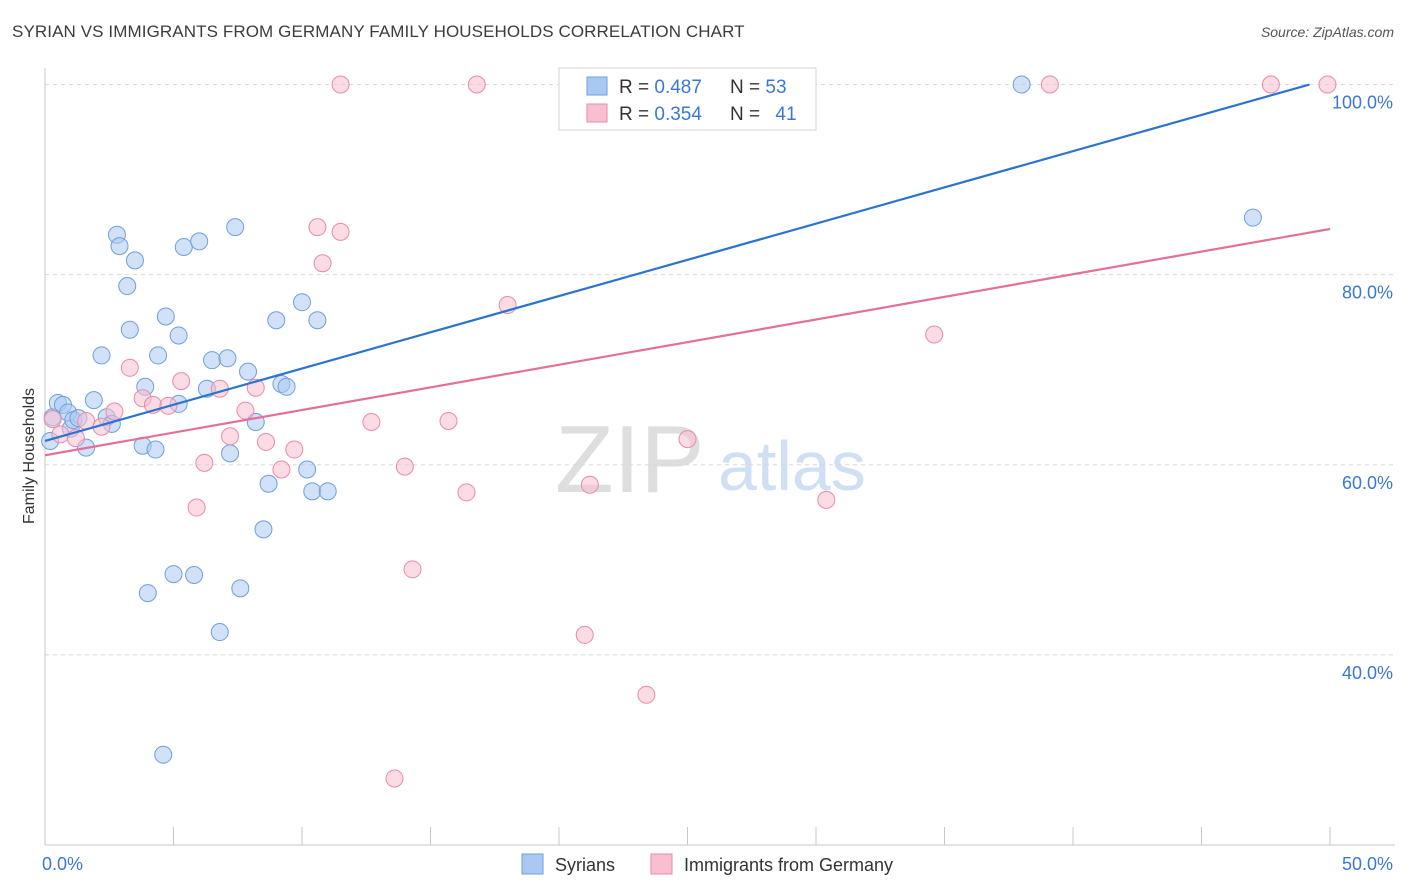 The image size is (1406, 892). I want to click on watermark-atlas: atlas, so click(792, 466).